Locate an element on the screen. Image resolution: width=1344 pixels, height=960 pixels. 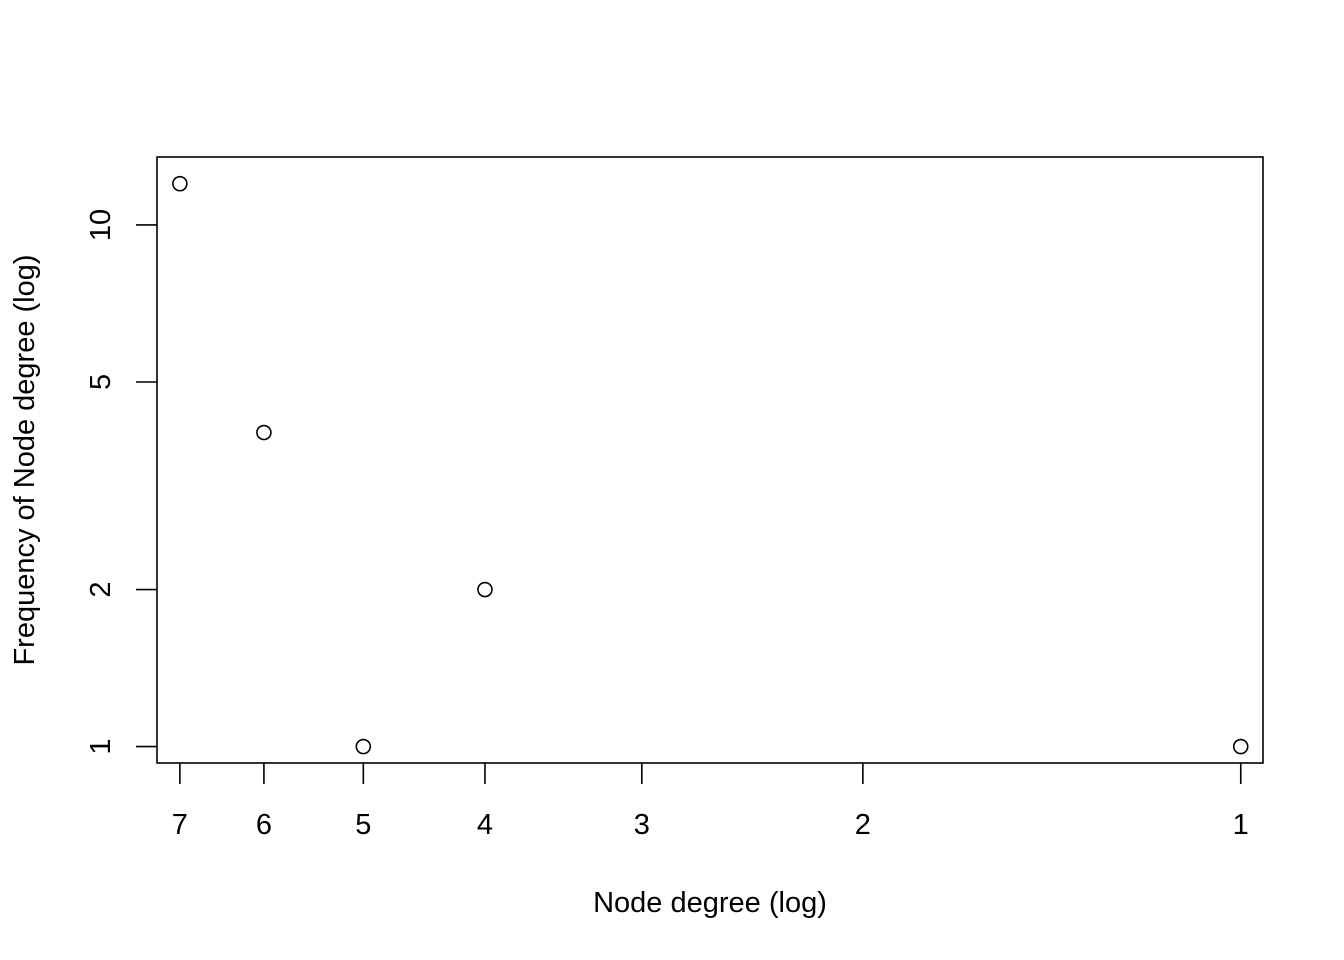
y-axis: 1 2 5 10 is located at coordinates (121, 482).